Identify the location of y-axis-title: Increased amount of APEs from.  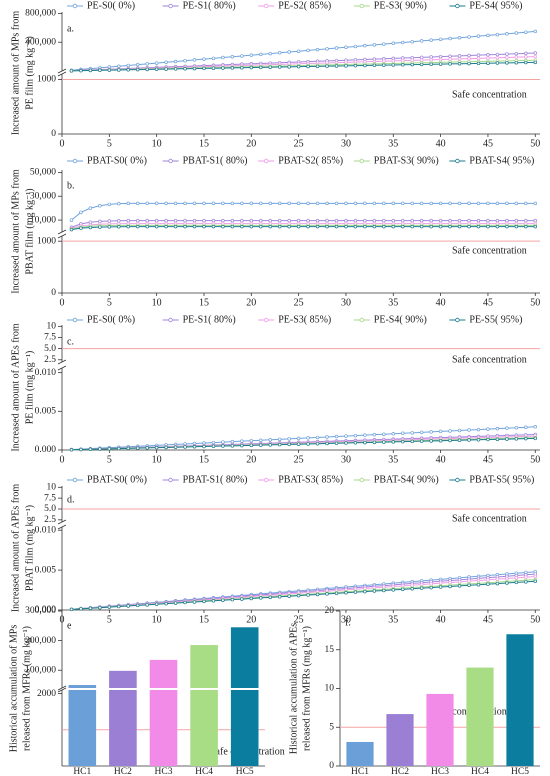
(15, 387).